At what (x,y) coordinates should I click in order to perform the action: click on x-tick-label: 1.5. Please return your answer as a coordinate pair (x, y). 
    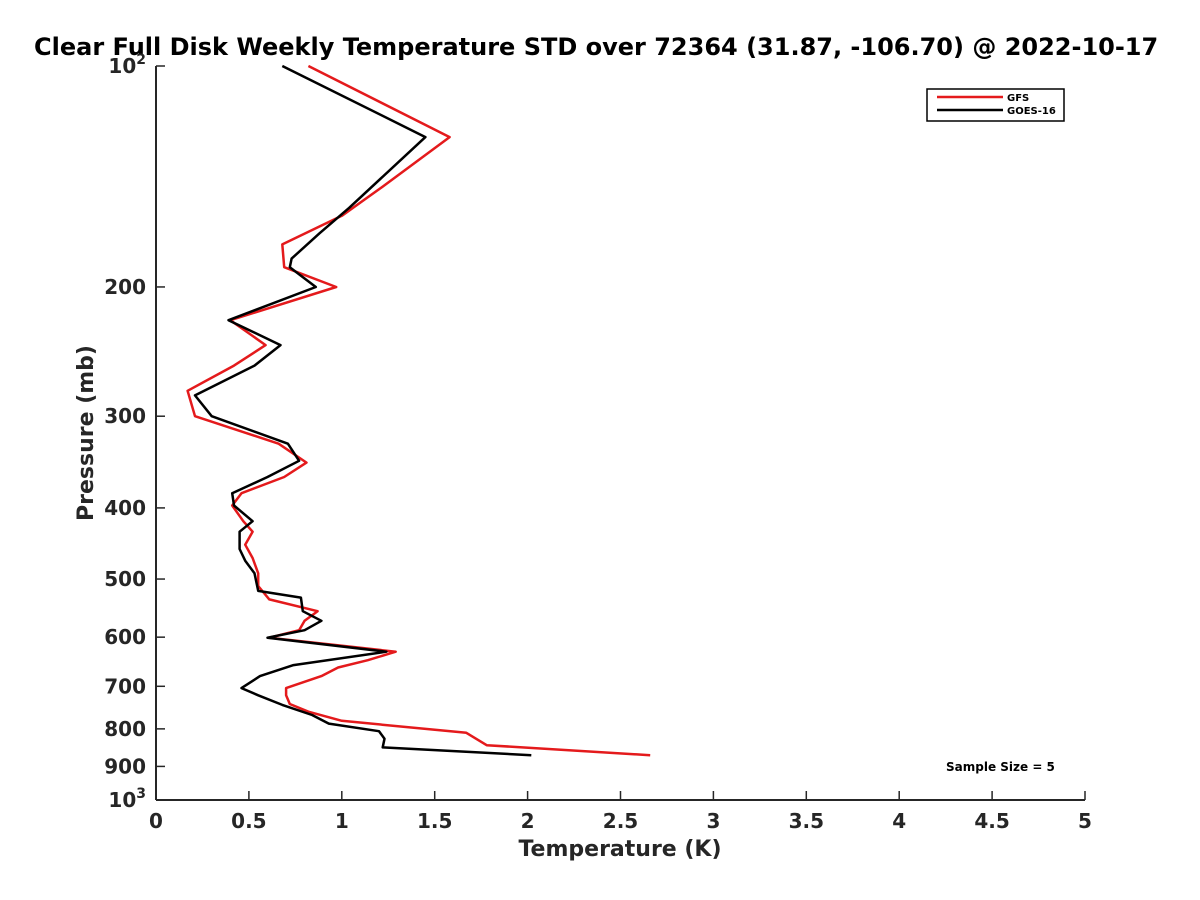
    Looking at the image, I should click on (434, 821).